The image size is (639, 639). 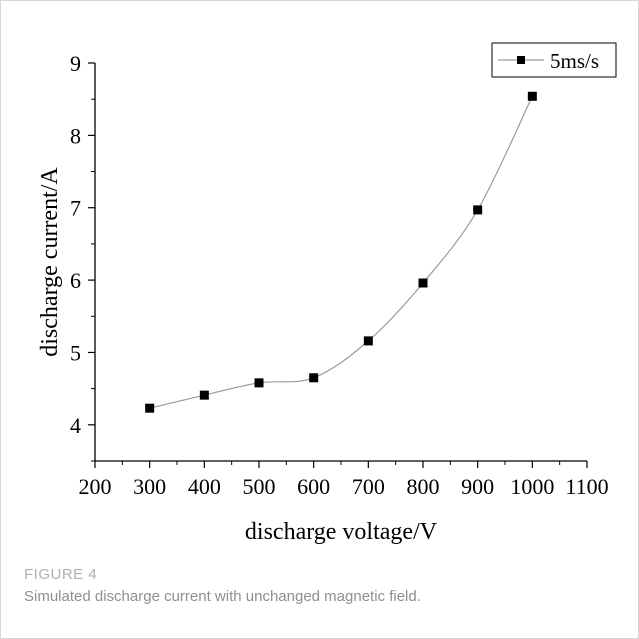 I want to click on y-tick-label: 5, so click(x=75, y=352).